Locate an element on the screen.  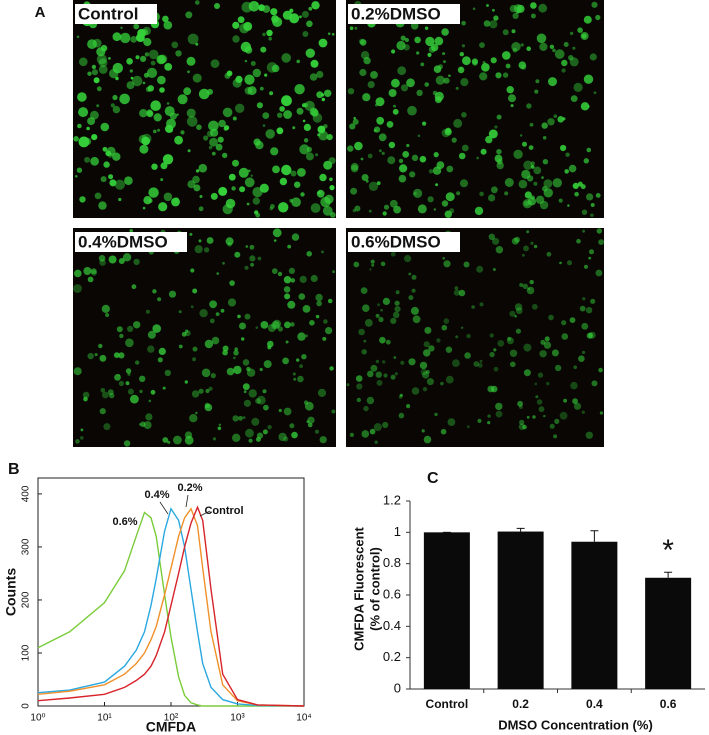
x-axis-label: DMSO Concentration (%) is located at coordinates (575, 724).